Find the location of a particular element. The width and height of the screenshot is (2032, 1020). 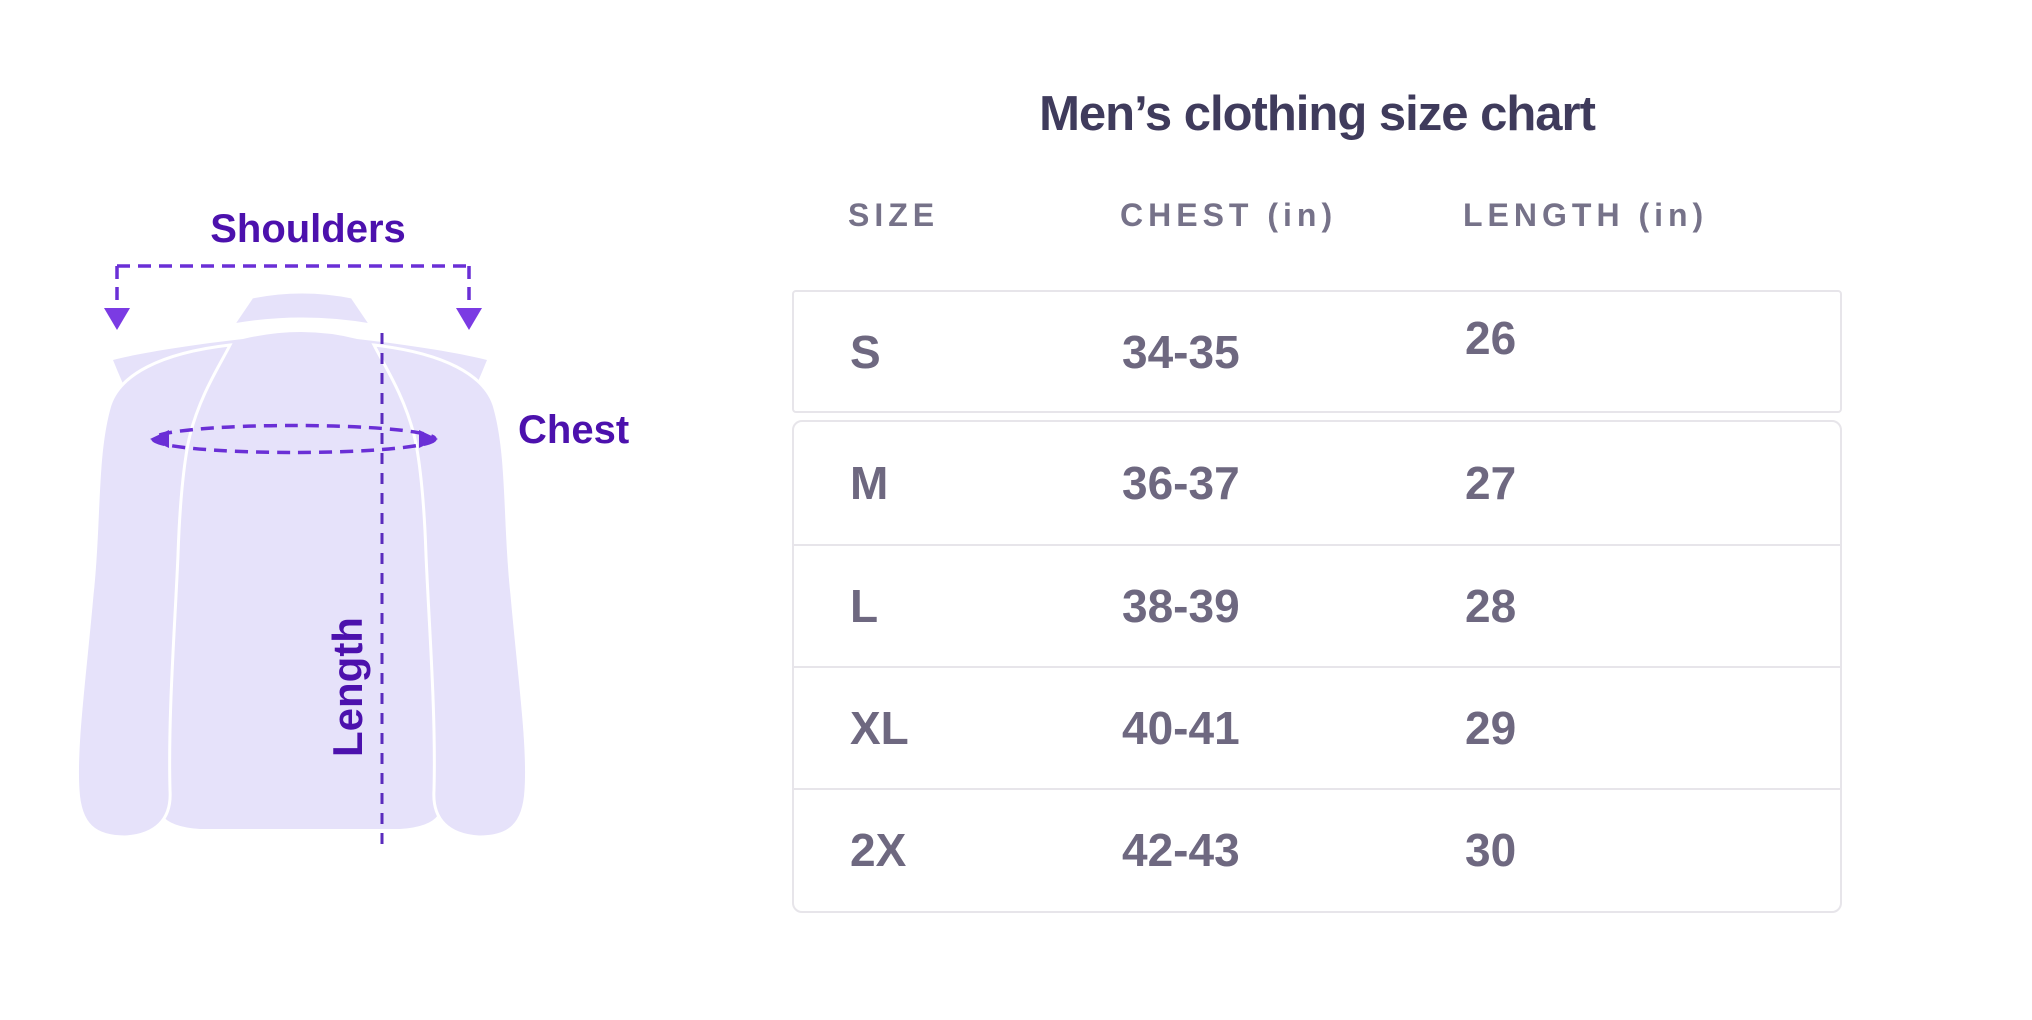

size-cell: L is located at coordinates (864, 606).